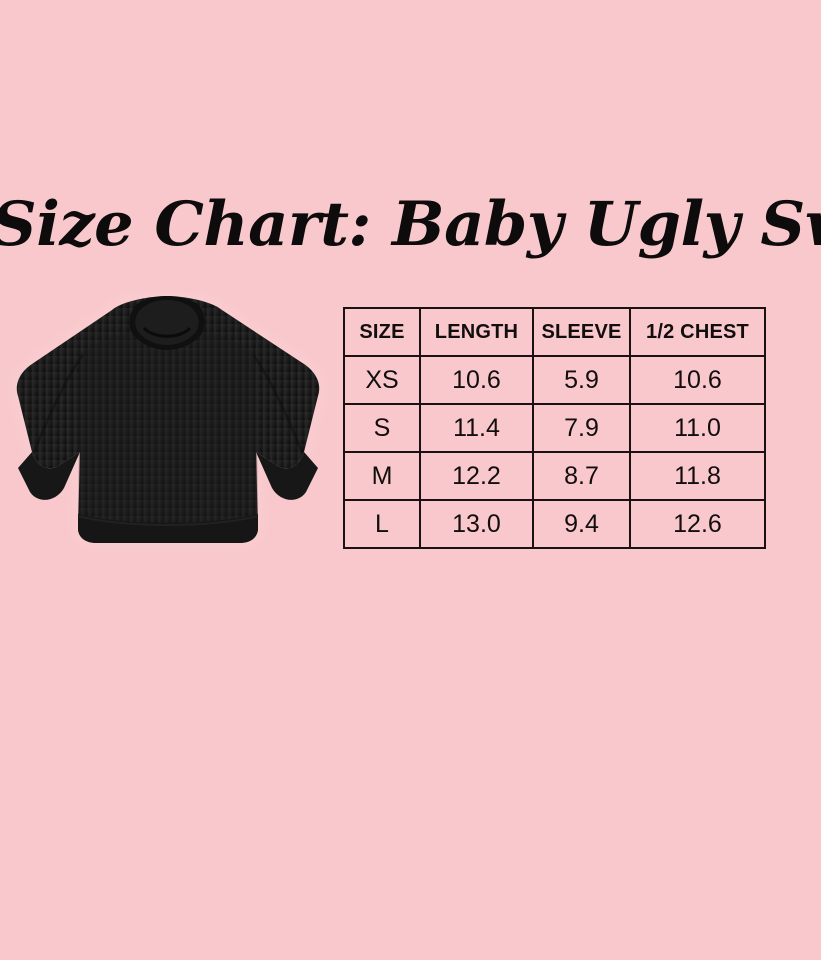 This screenshot has width=821, height=960. What do you see at coordinates (581, 428) in the screenshot?
I see `cell-sleeve: 7.9` at bounding box center [581, 428].